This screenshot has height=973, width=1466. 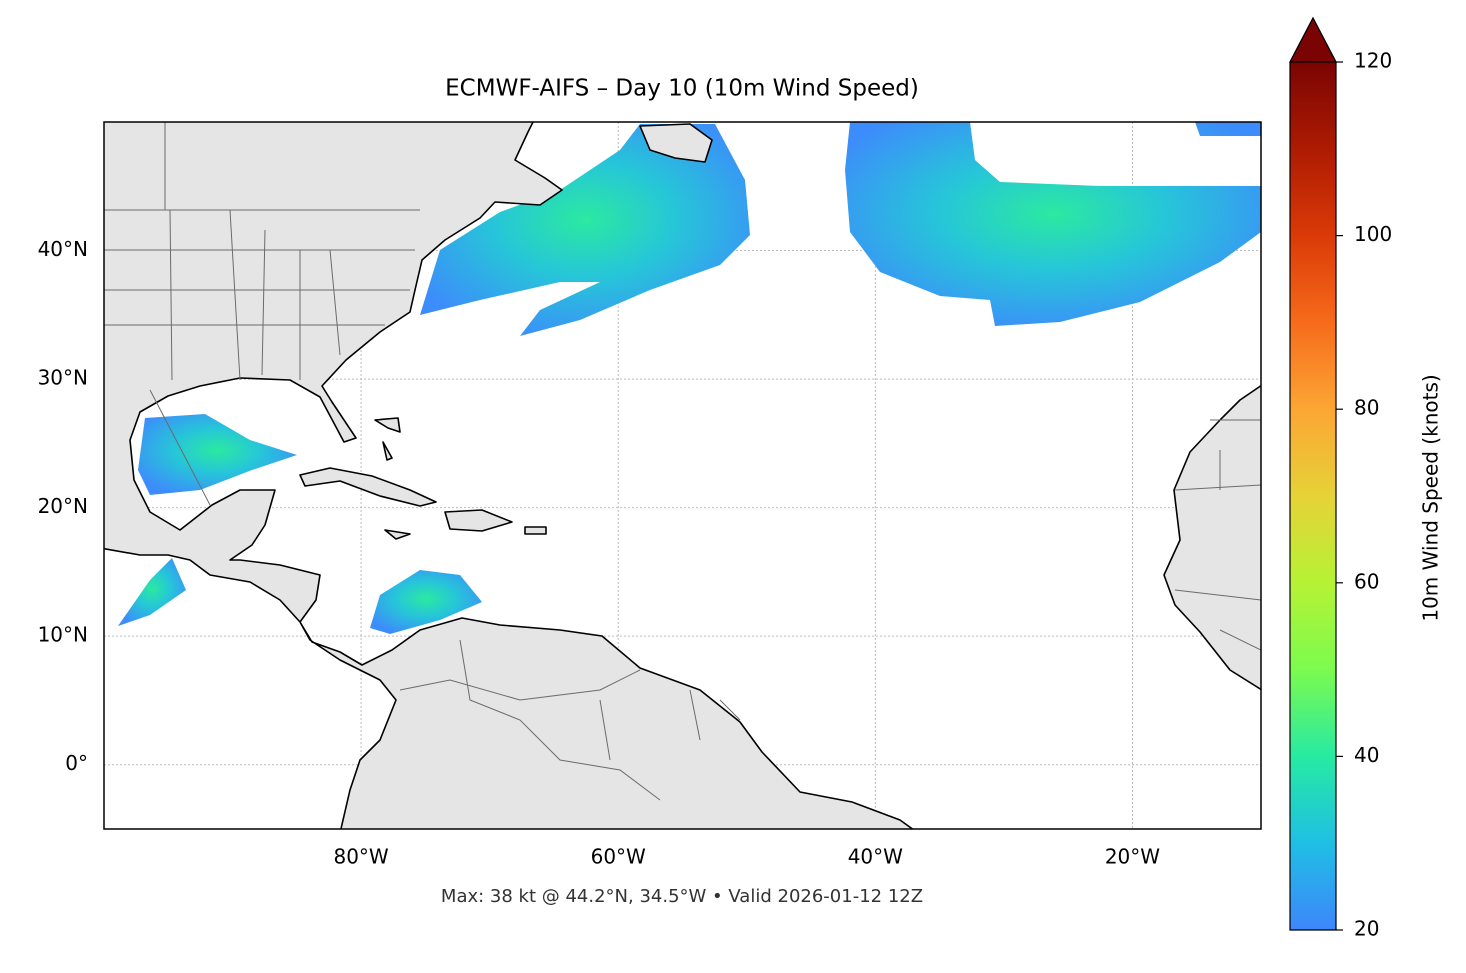 What do you see at coordinates (1313, 39) in the screenshot?
I see `colorbar-extend` at bounding box center [1313, 39].